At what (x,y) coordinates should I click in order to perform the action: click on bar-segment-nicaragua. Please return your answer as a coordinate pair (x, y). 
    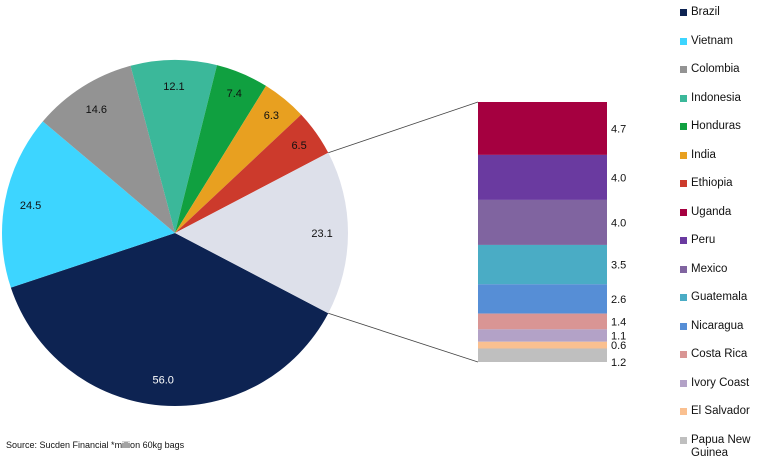
    Looking at the image, I should click on (542, 299).